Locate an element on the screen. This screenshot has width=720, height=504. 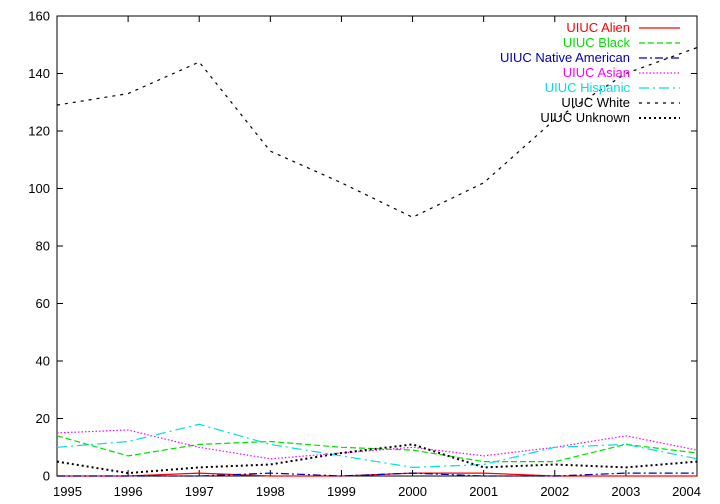
y-tick-label: 140 is located at coordinates (39, 73).